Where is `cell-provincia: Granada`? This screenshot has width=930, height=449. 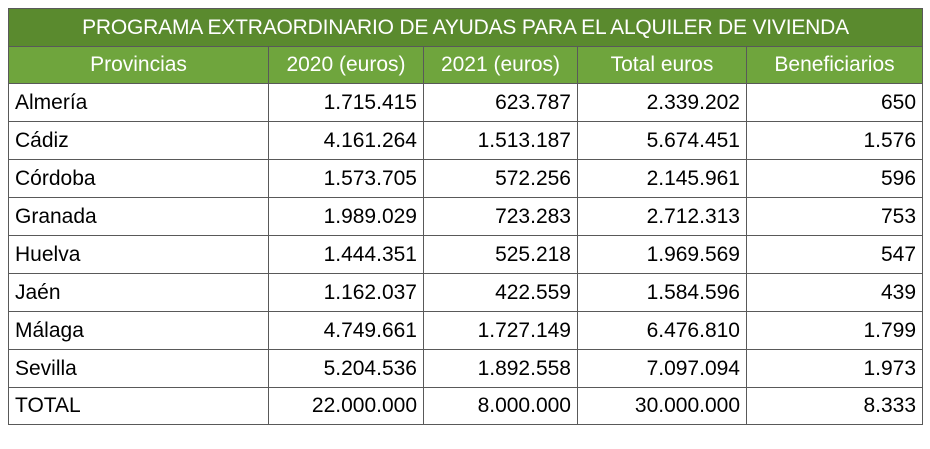
cell-provincia: Granada is located at coordinates (138, 216).